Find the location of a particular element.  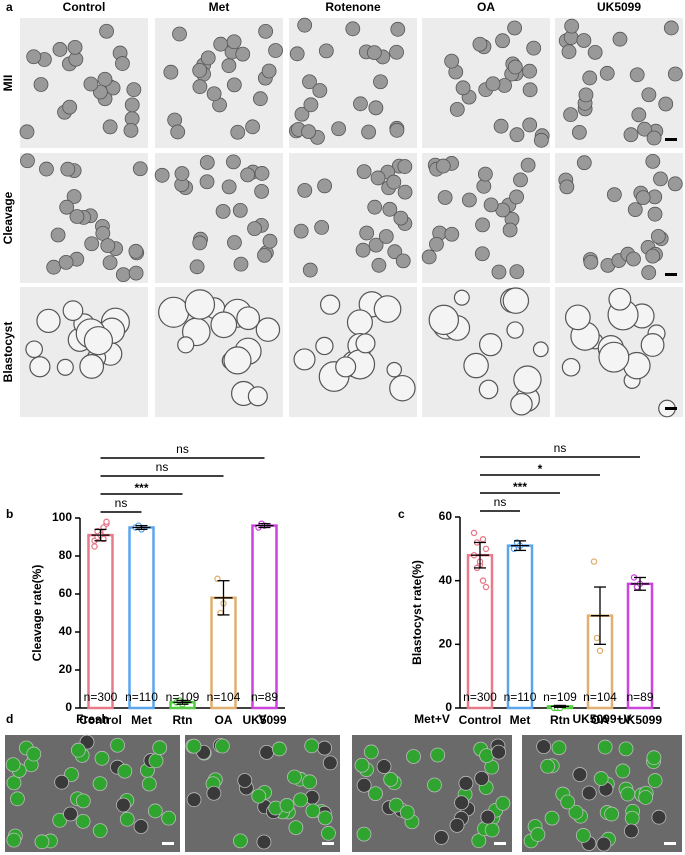

y-axis-label: Cleavage rate(%) is located at coordinates (37, 613).